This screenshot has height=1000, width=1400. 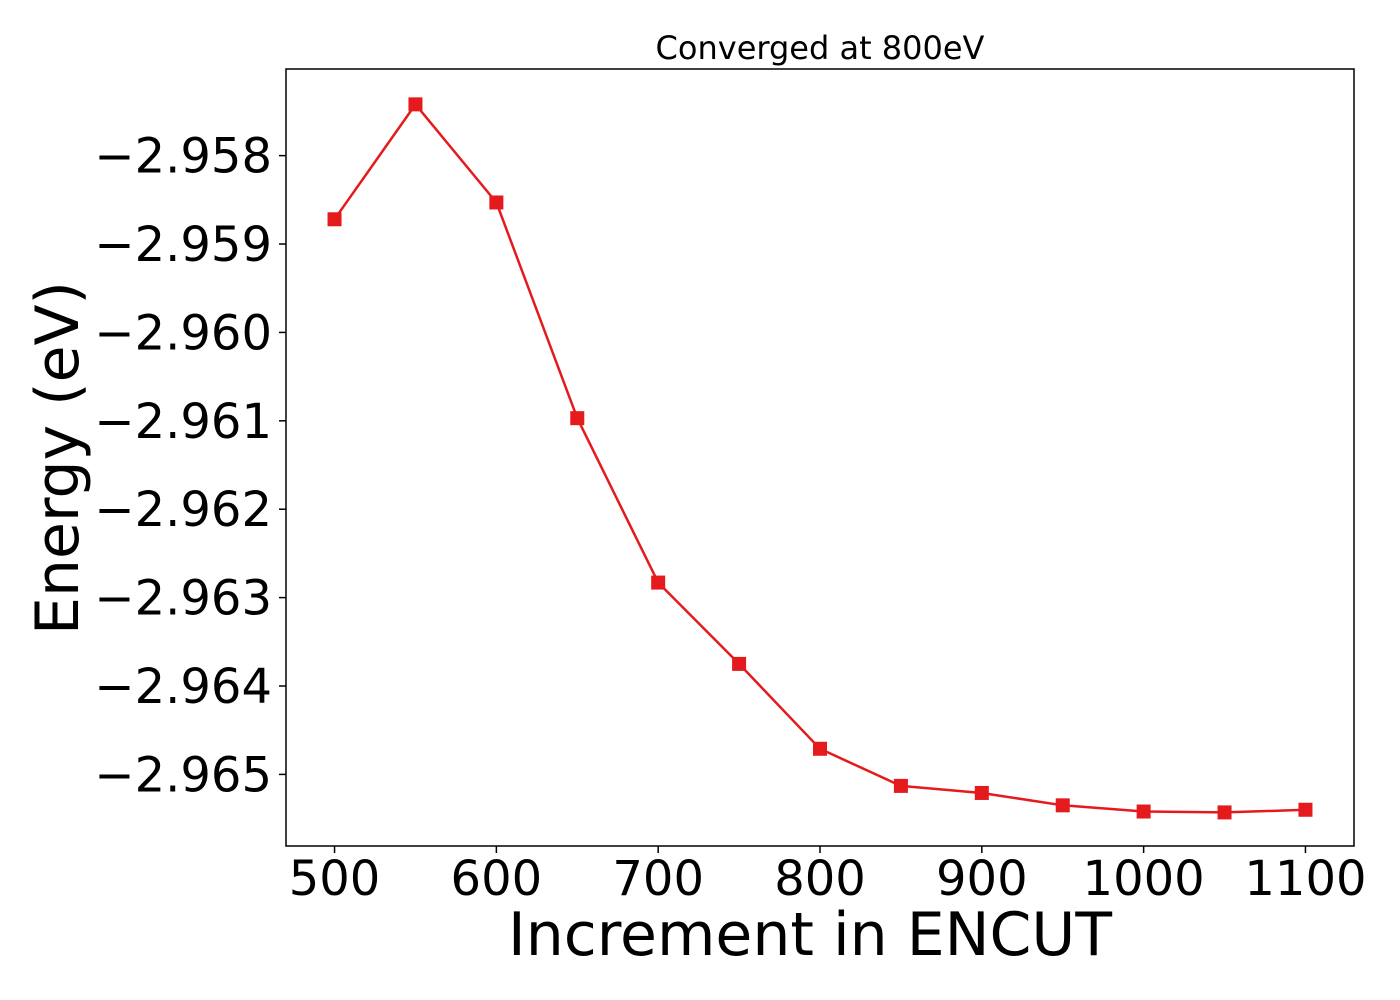 What do you see at coordinates (183, 510) in the screenshot?
I see `y-tick-label: −2.962` at bounding box center [183, 510].